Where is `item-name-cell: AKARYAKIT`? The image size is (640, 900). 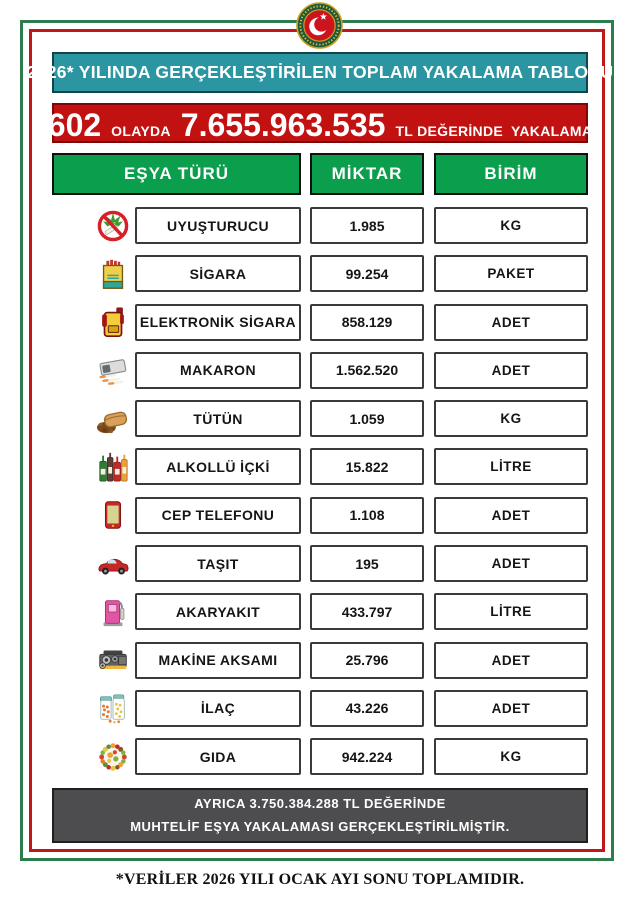 item-name-cell: AKARYAKIT is located at coordinates (218, 612).